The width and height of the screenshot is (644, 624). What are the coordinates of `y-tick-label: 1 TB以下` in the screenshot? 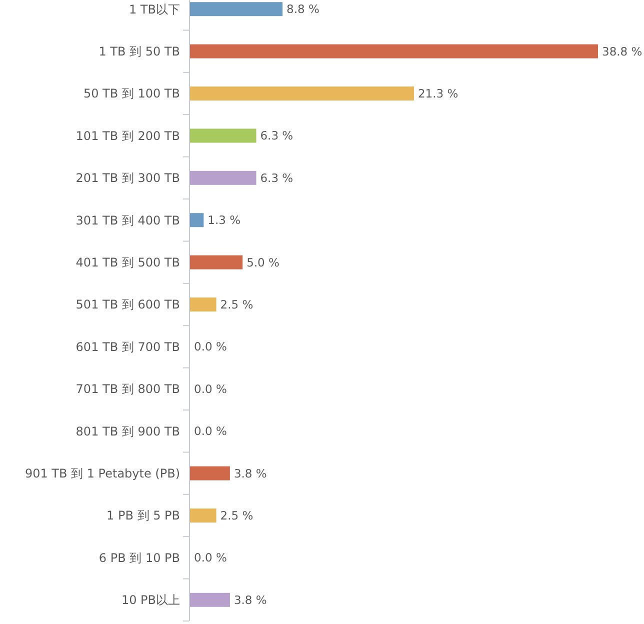 It's located at (154, 9).